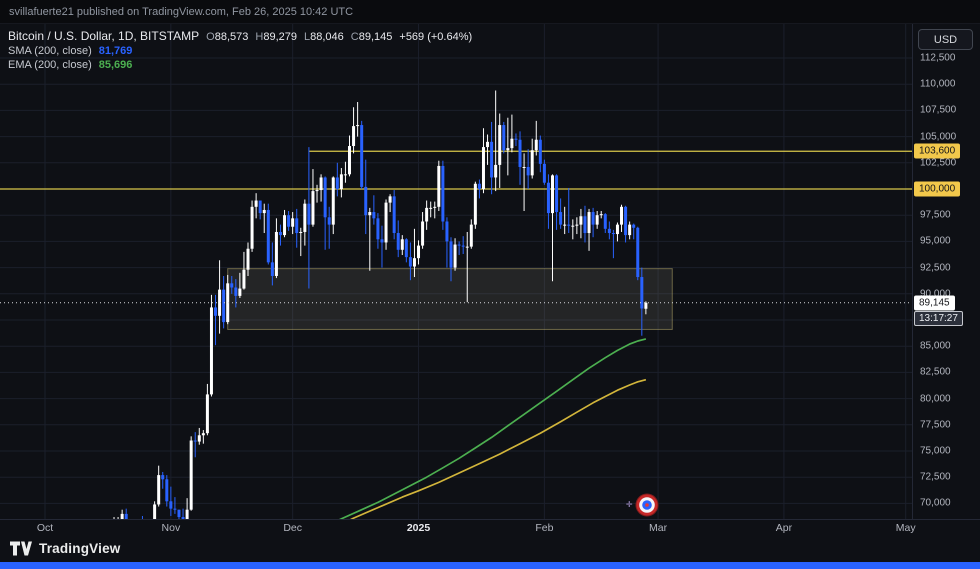  Describe the element at coordinates (276, 37) in the screenshot. I see `high-value: H89,279` at that location.